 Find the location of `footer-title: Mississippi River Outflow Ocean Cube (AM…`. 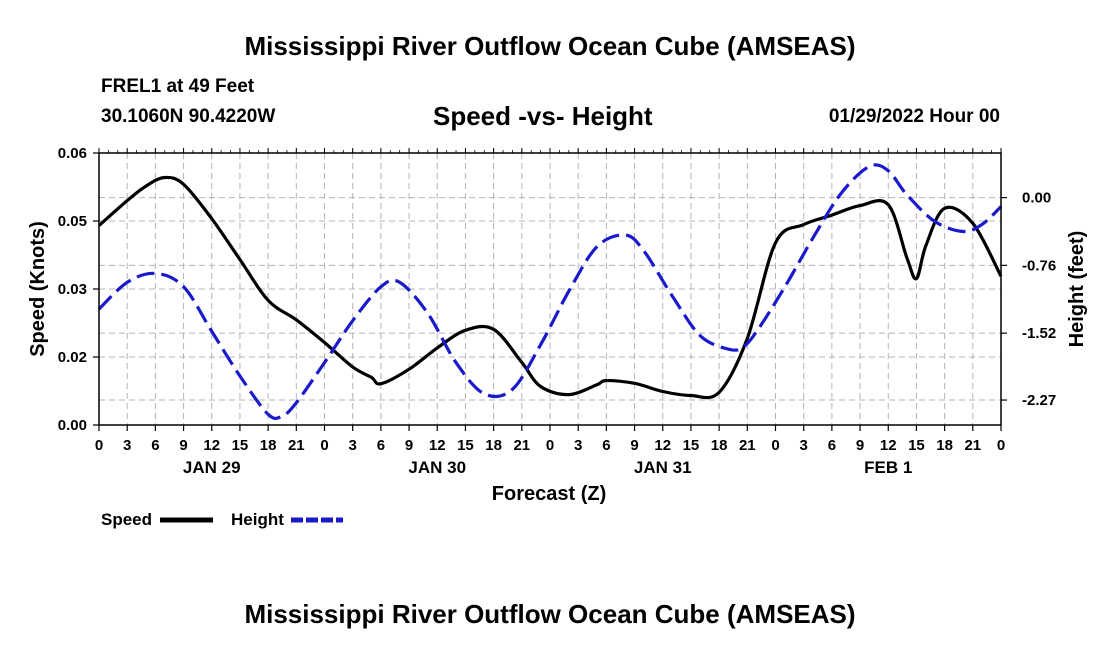

footer-title: Mississippi River Outflow Ocean Cube (AM… is located at coordinates (550, 614).